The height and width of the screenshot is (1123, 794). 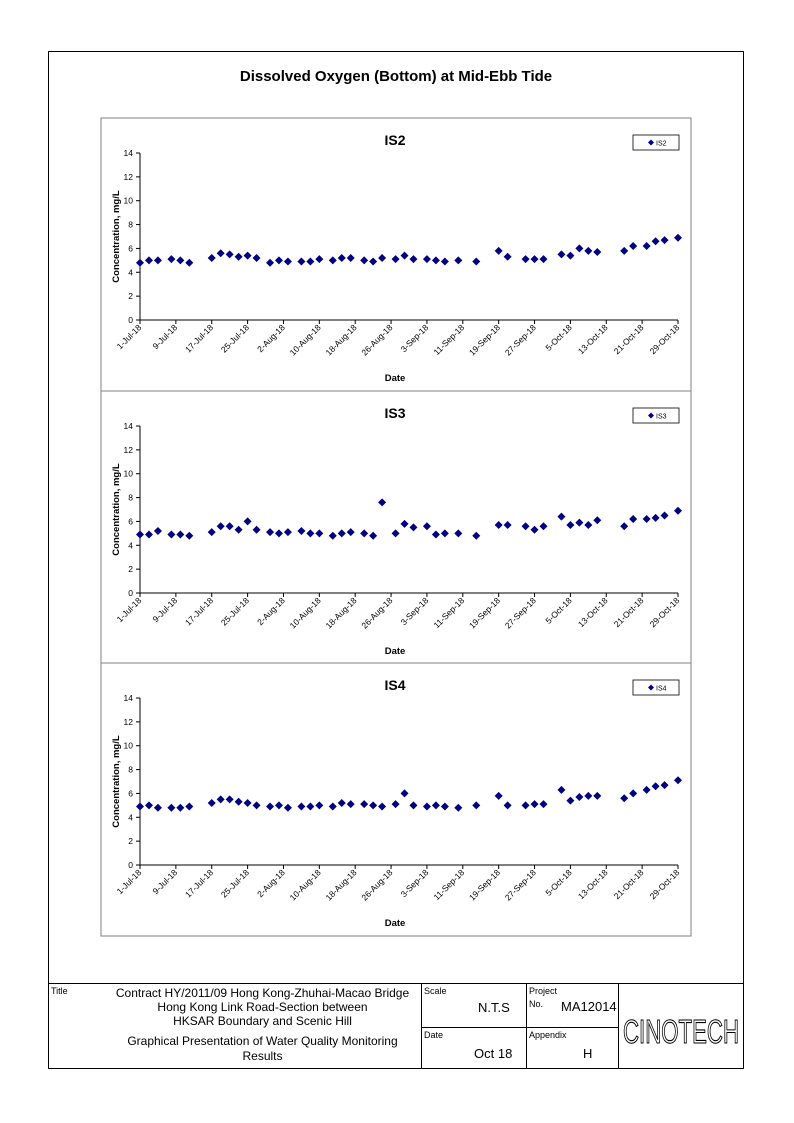 What do you see at coordinates (305, 612) in the screenshot?
I see `x-tick-label: 10-Aug-18` at bounding box center [305, 612].